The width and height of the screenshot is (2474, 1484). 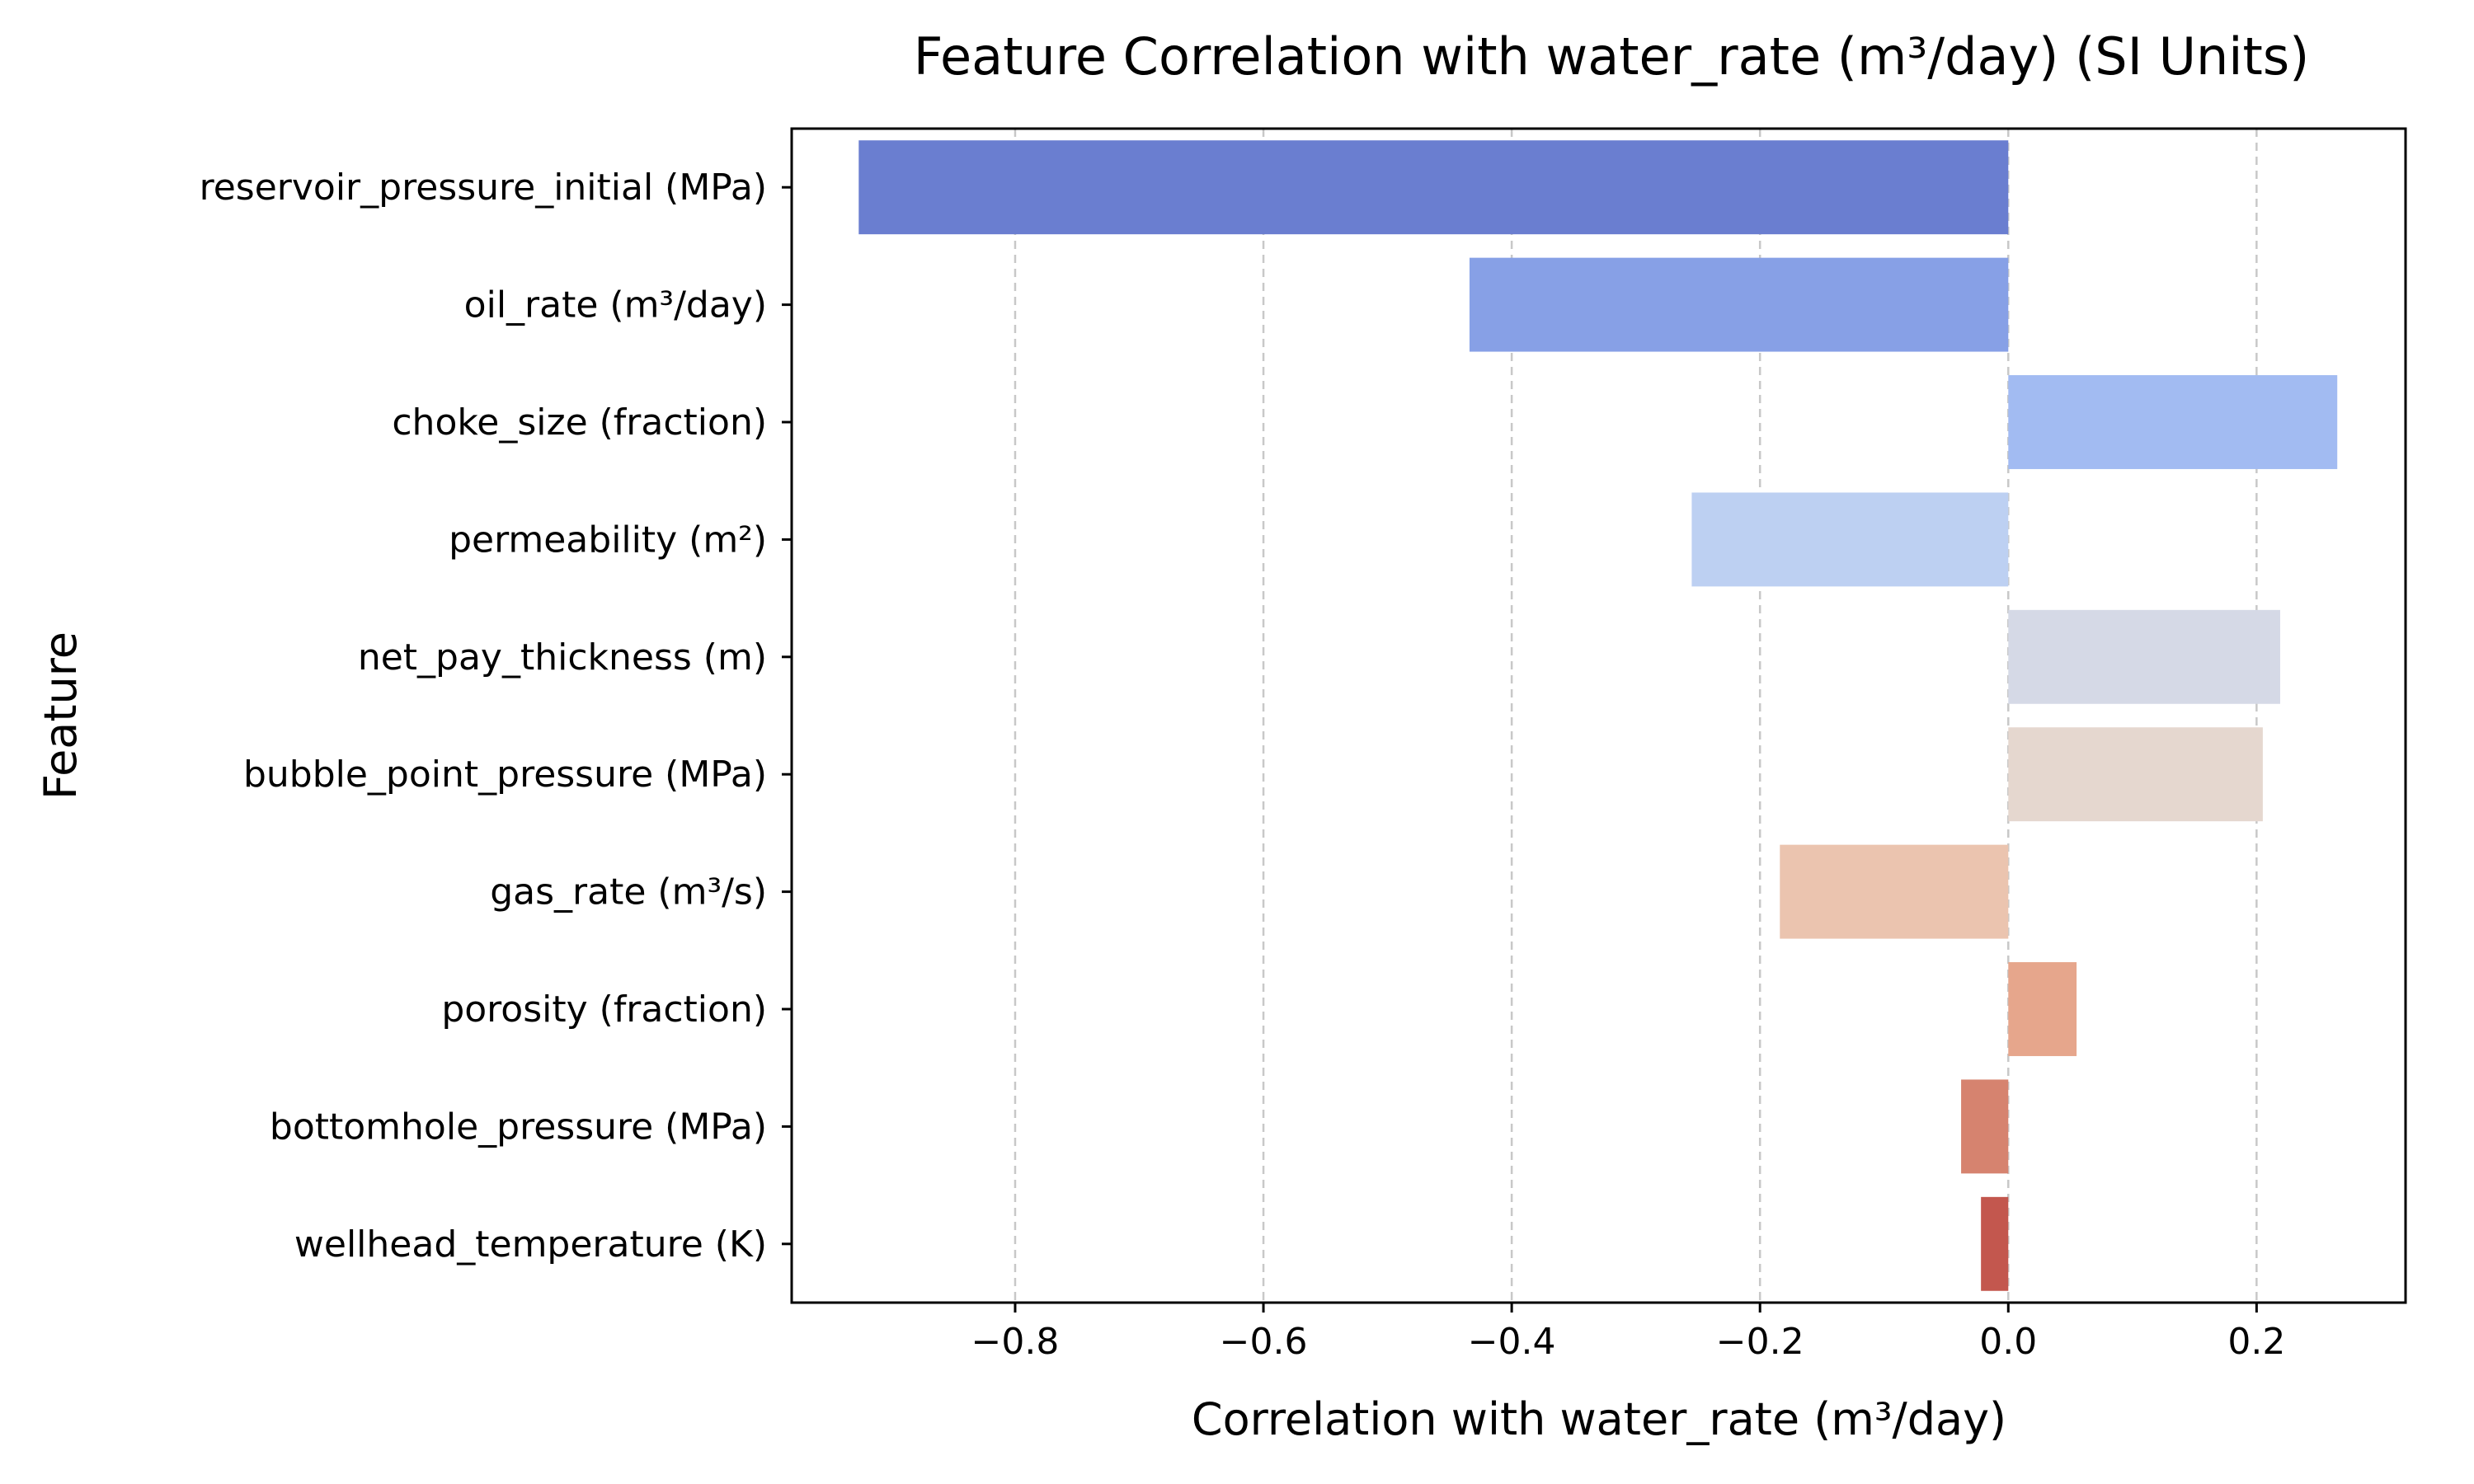 What do you see at coordinates (1628, 1333) in the screenshot?
I see `x-axis-ticks: −0.8 −0.6 −0.4 −0.2 0.0 0.2` at bounding box center [1628, 1333].